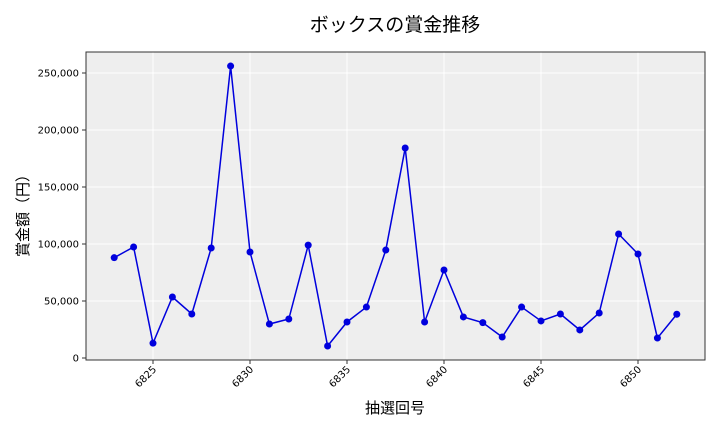 This screenshot has width=720, height=432. I want to click on x-tick-label: 6830, so click(243, 377).